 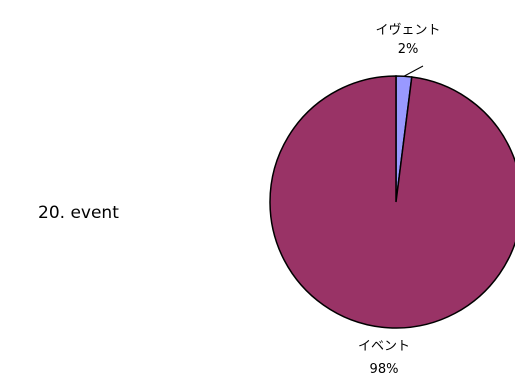 What do you see at coordinates (407, 30) in the screenshot?
I see `slice-label-iventu: イヴェント` at bounding box center [407, 30].